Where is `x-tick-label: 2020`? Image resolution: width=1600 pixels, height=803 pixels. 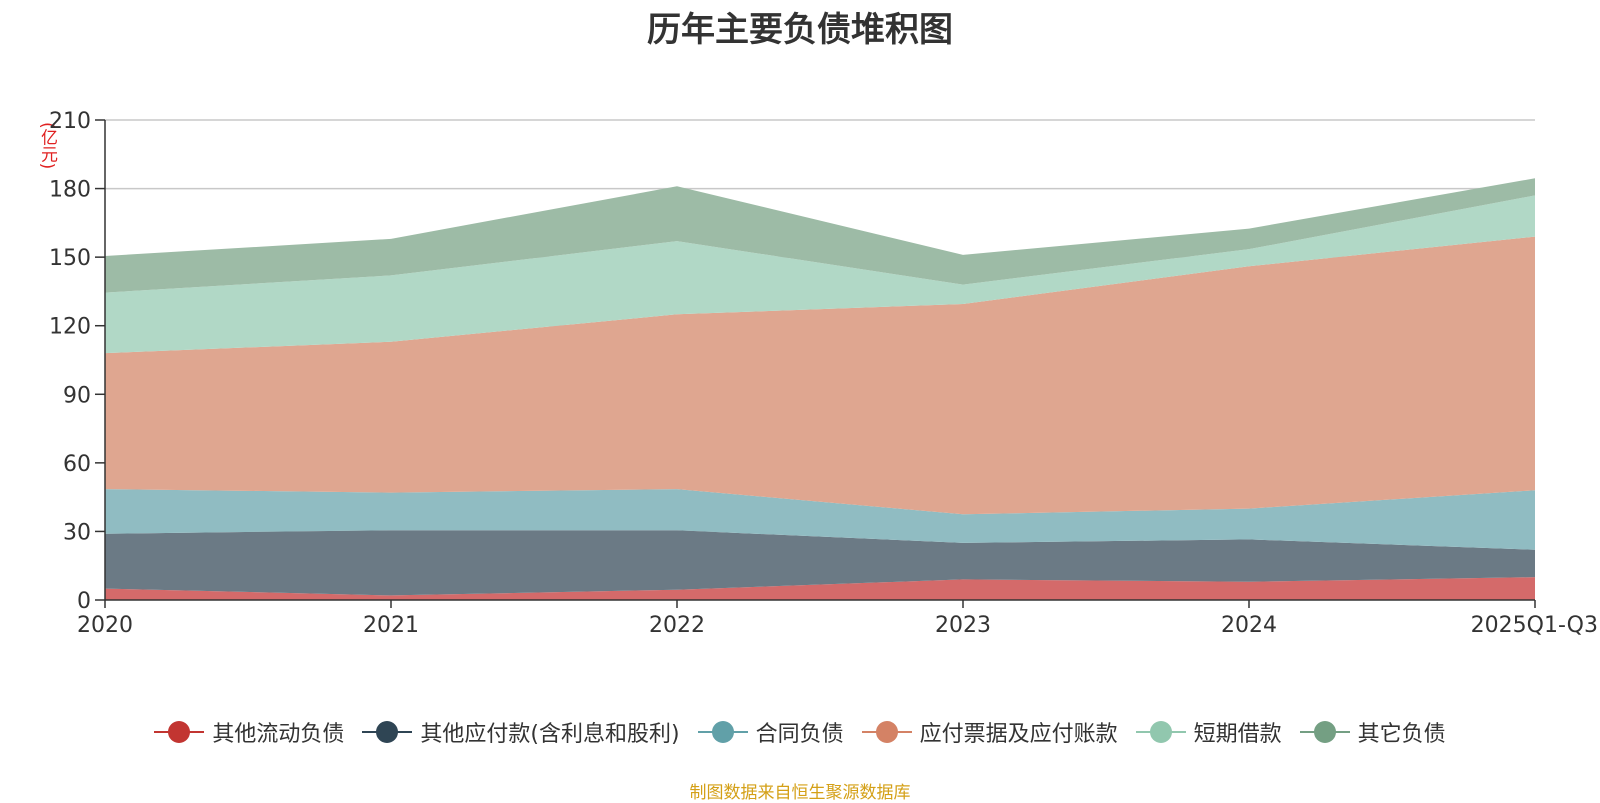
x-tick-label: 2020 is located at coordinates (105, 625).